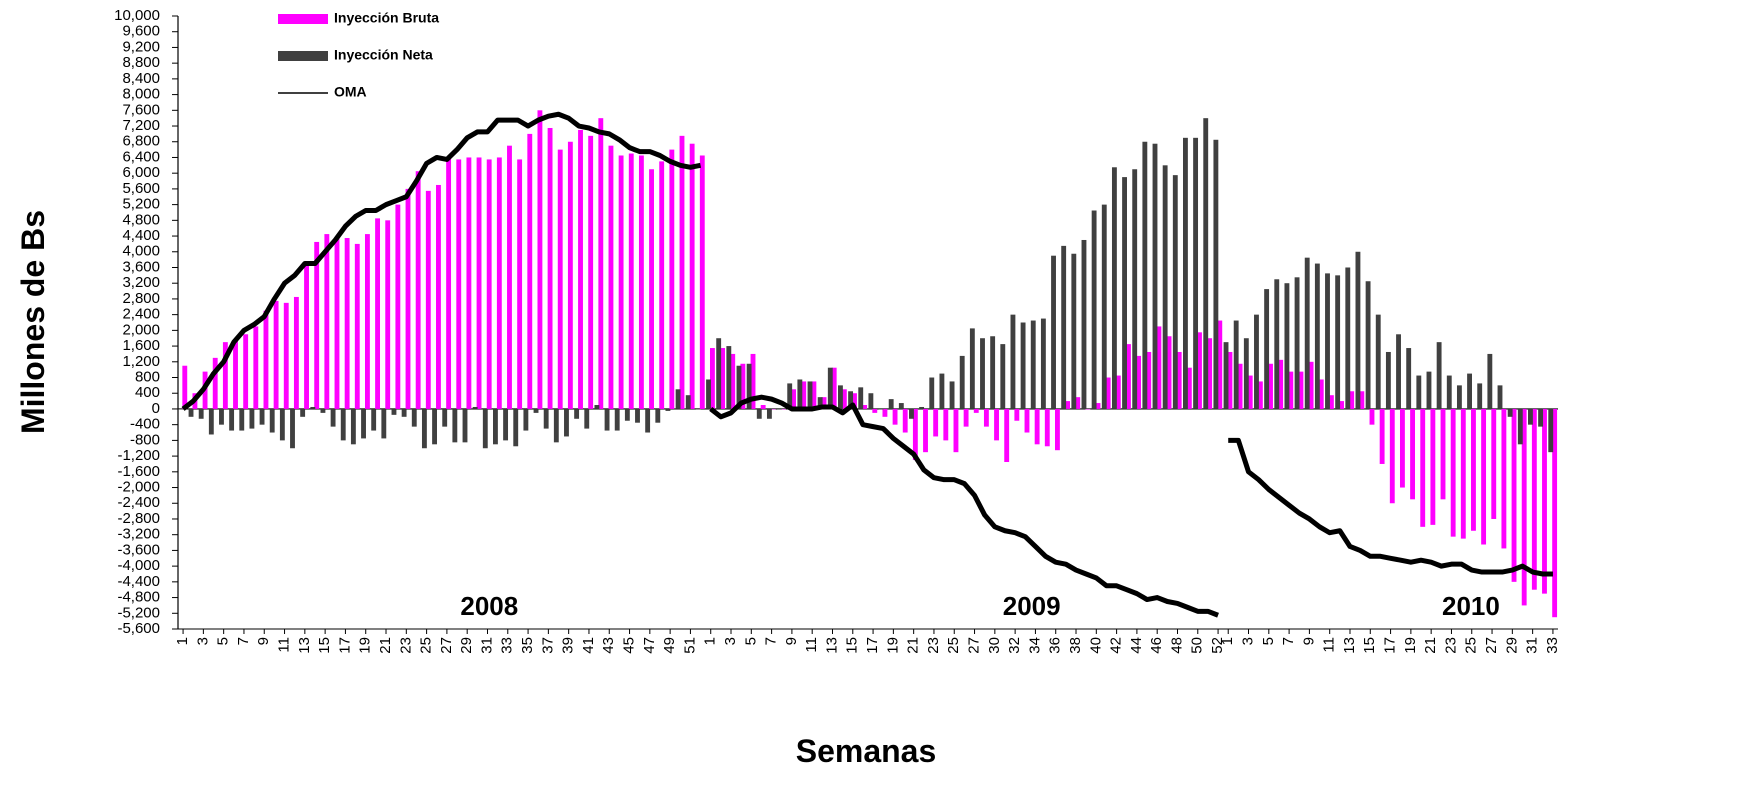 This screenshot has width=1737, height=786. What do you see at coordinates (730, 641) in the screenshot?
I see `x-tick-label: 3` at bounding box center [730, 641].